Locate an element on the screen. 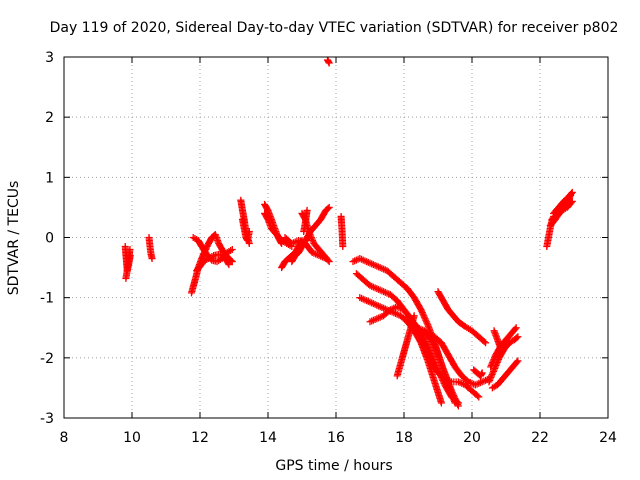 The height and width of the screenshot is (480, 640). x-tick-label: 18 is located at coordinates (404, 438).